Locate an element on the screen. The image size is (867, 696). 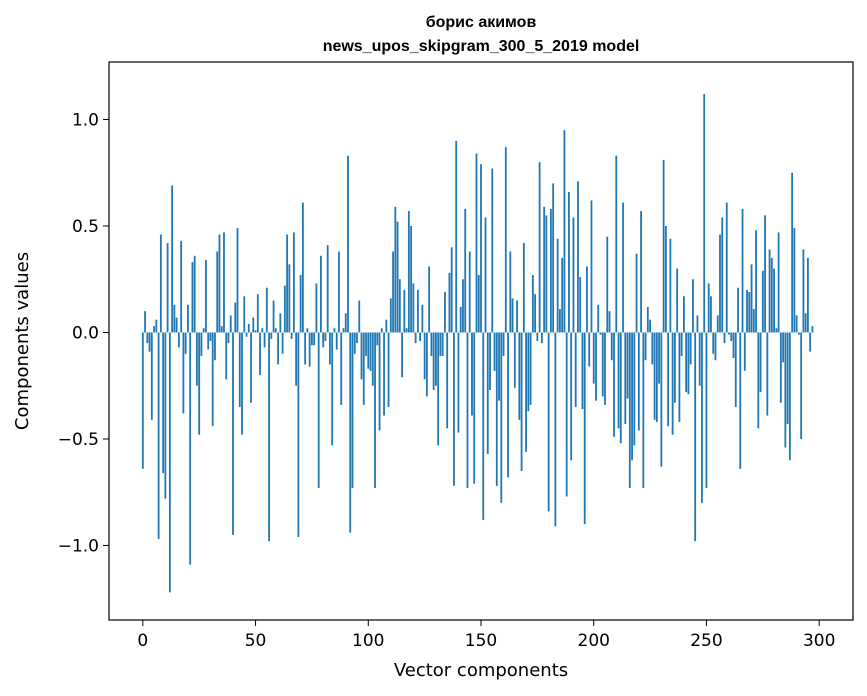
y-axis-ticks: −1.0 −0.5 0.0 0.5 1.0 is located at coordinates (83, 333).